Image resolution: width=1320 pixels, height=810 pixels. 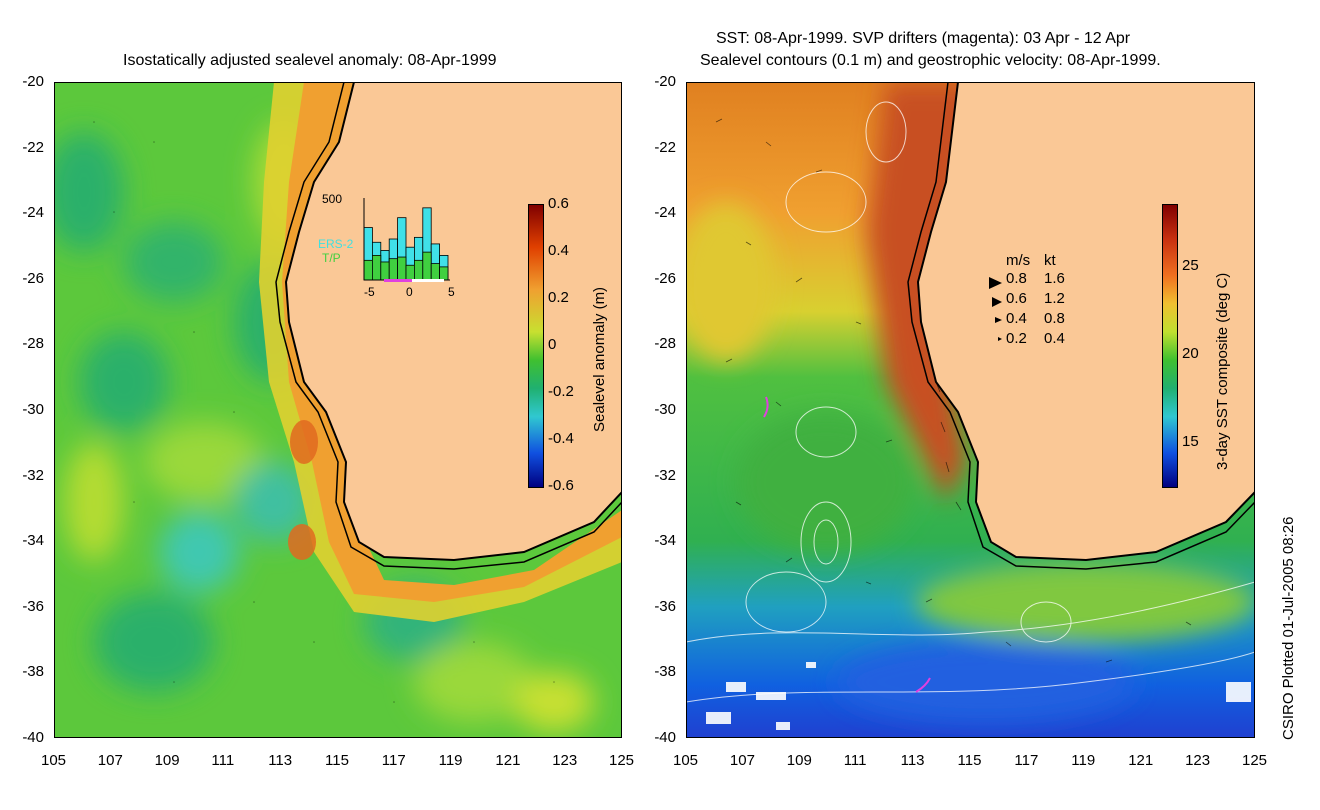 I want to click on left-lat-tick-7: -34, so click(x=33, y=541).